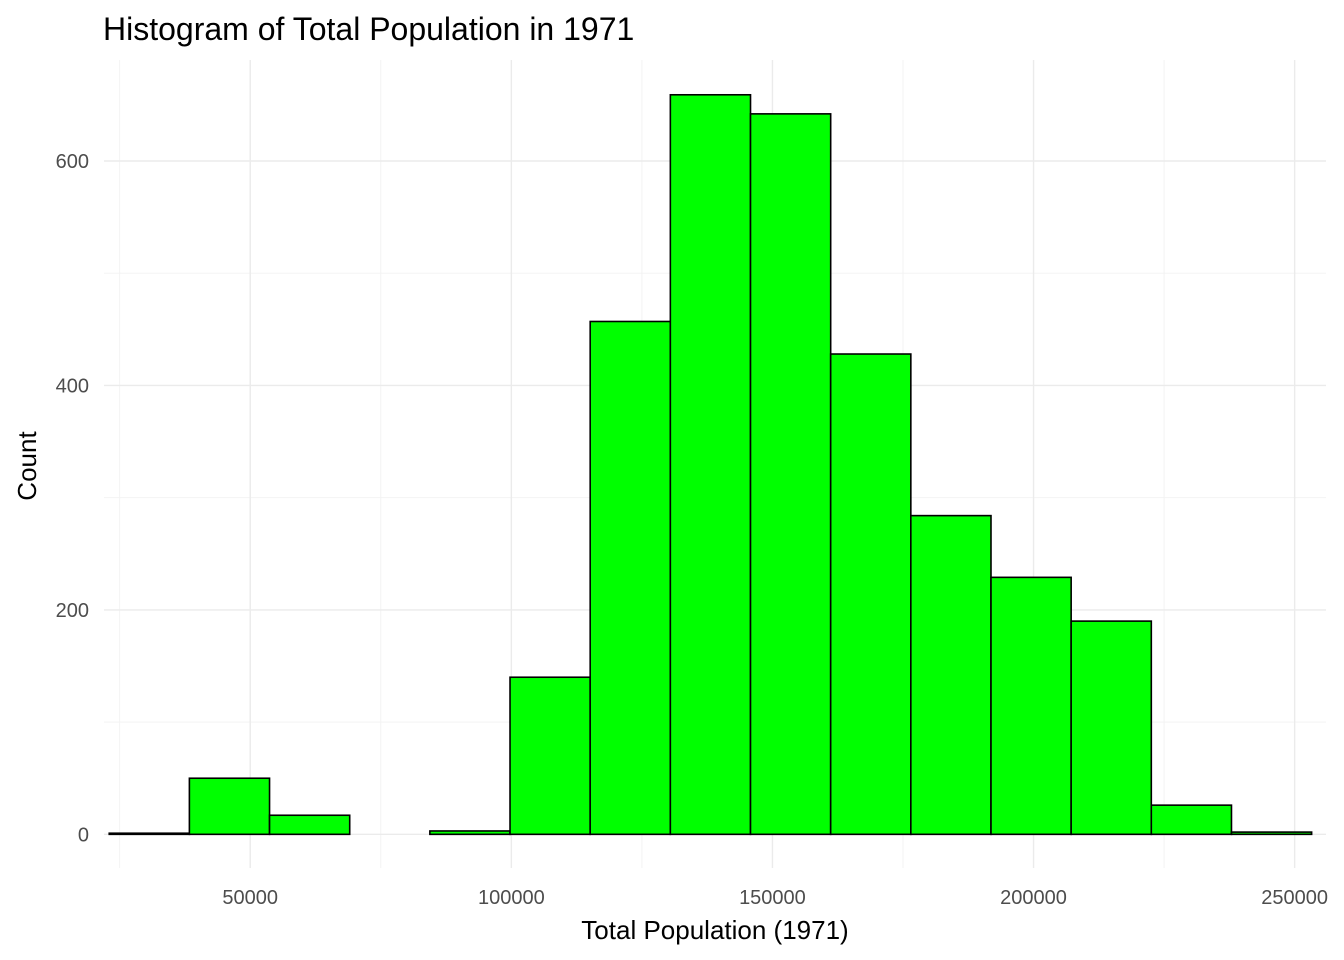 The height and width of the screenshot is (960, 1344). Describe the element at coordinates (72, 386) in the screenshot. I see `y-tick-label: 400` at that location.